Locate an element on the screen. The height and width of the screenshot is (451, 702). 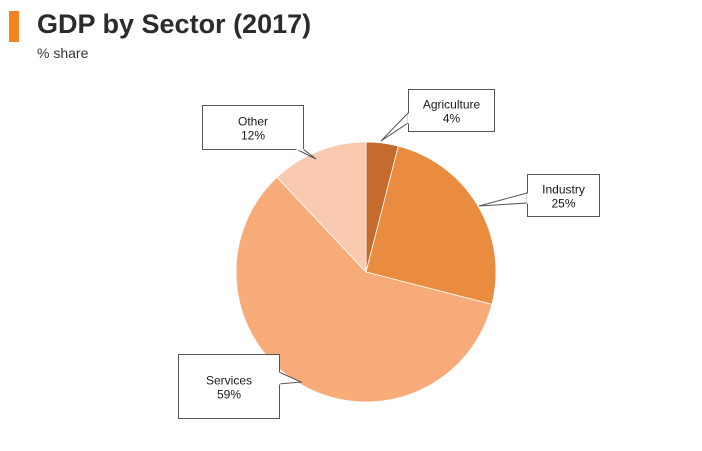
pie-slice-other is located at coordinates (321, 207).